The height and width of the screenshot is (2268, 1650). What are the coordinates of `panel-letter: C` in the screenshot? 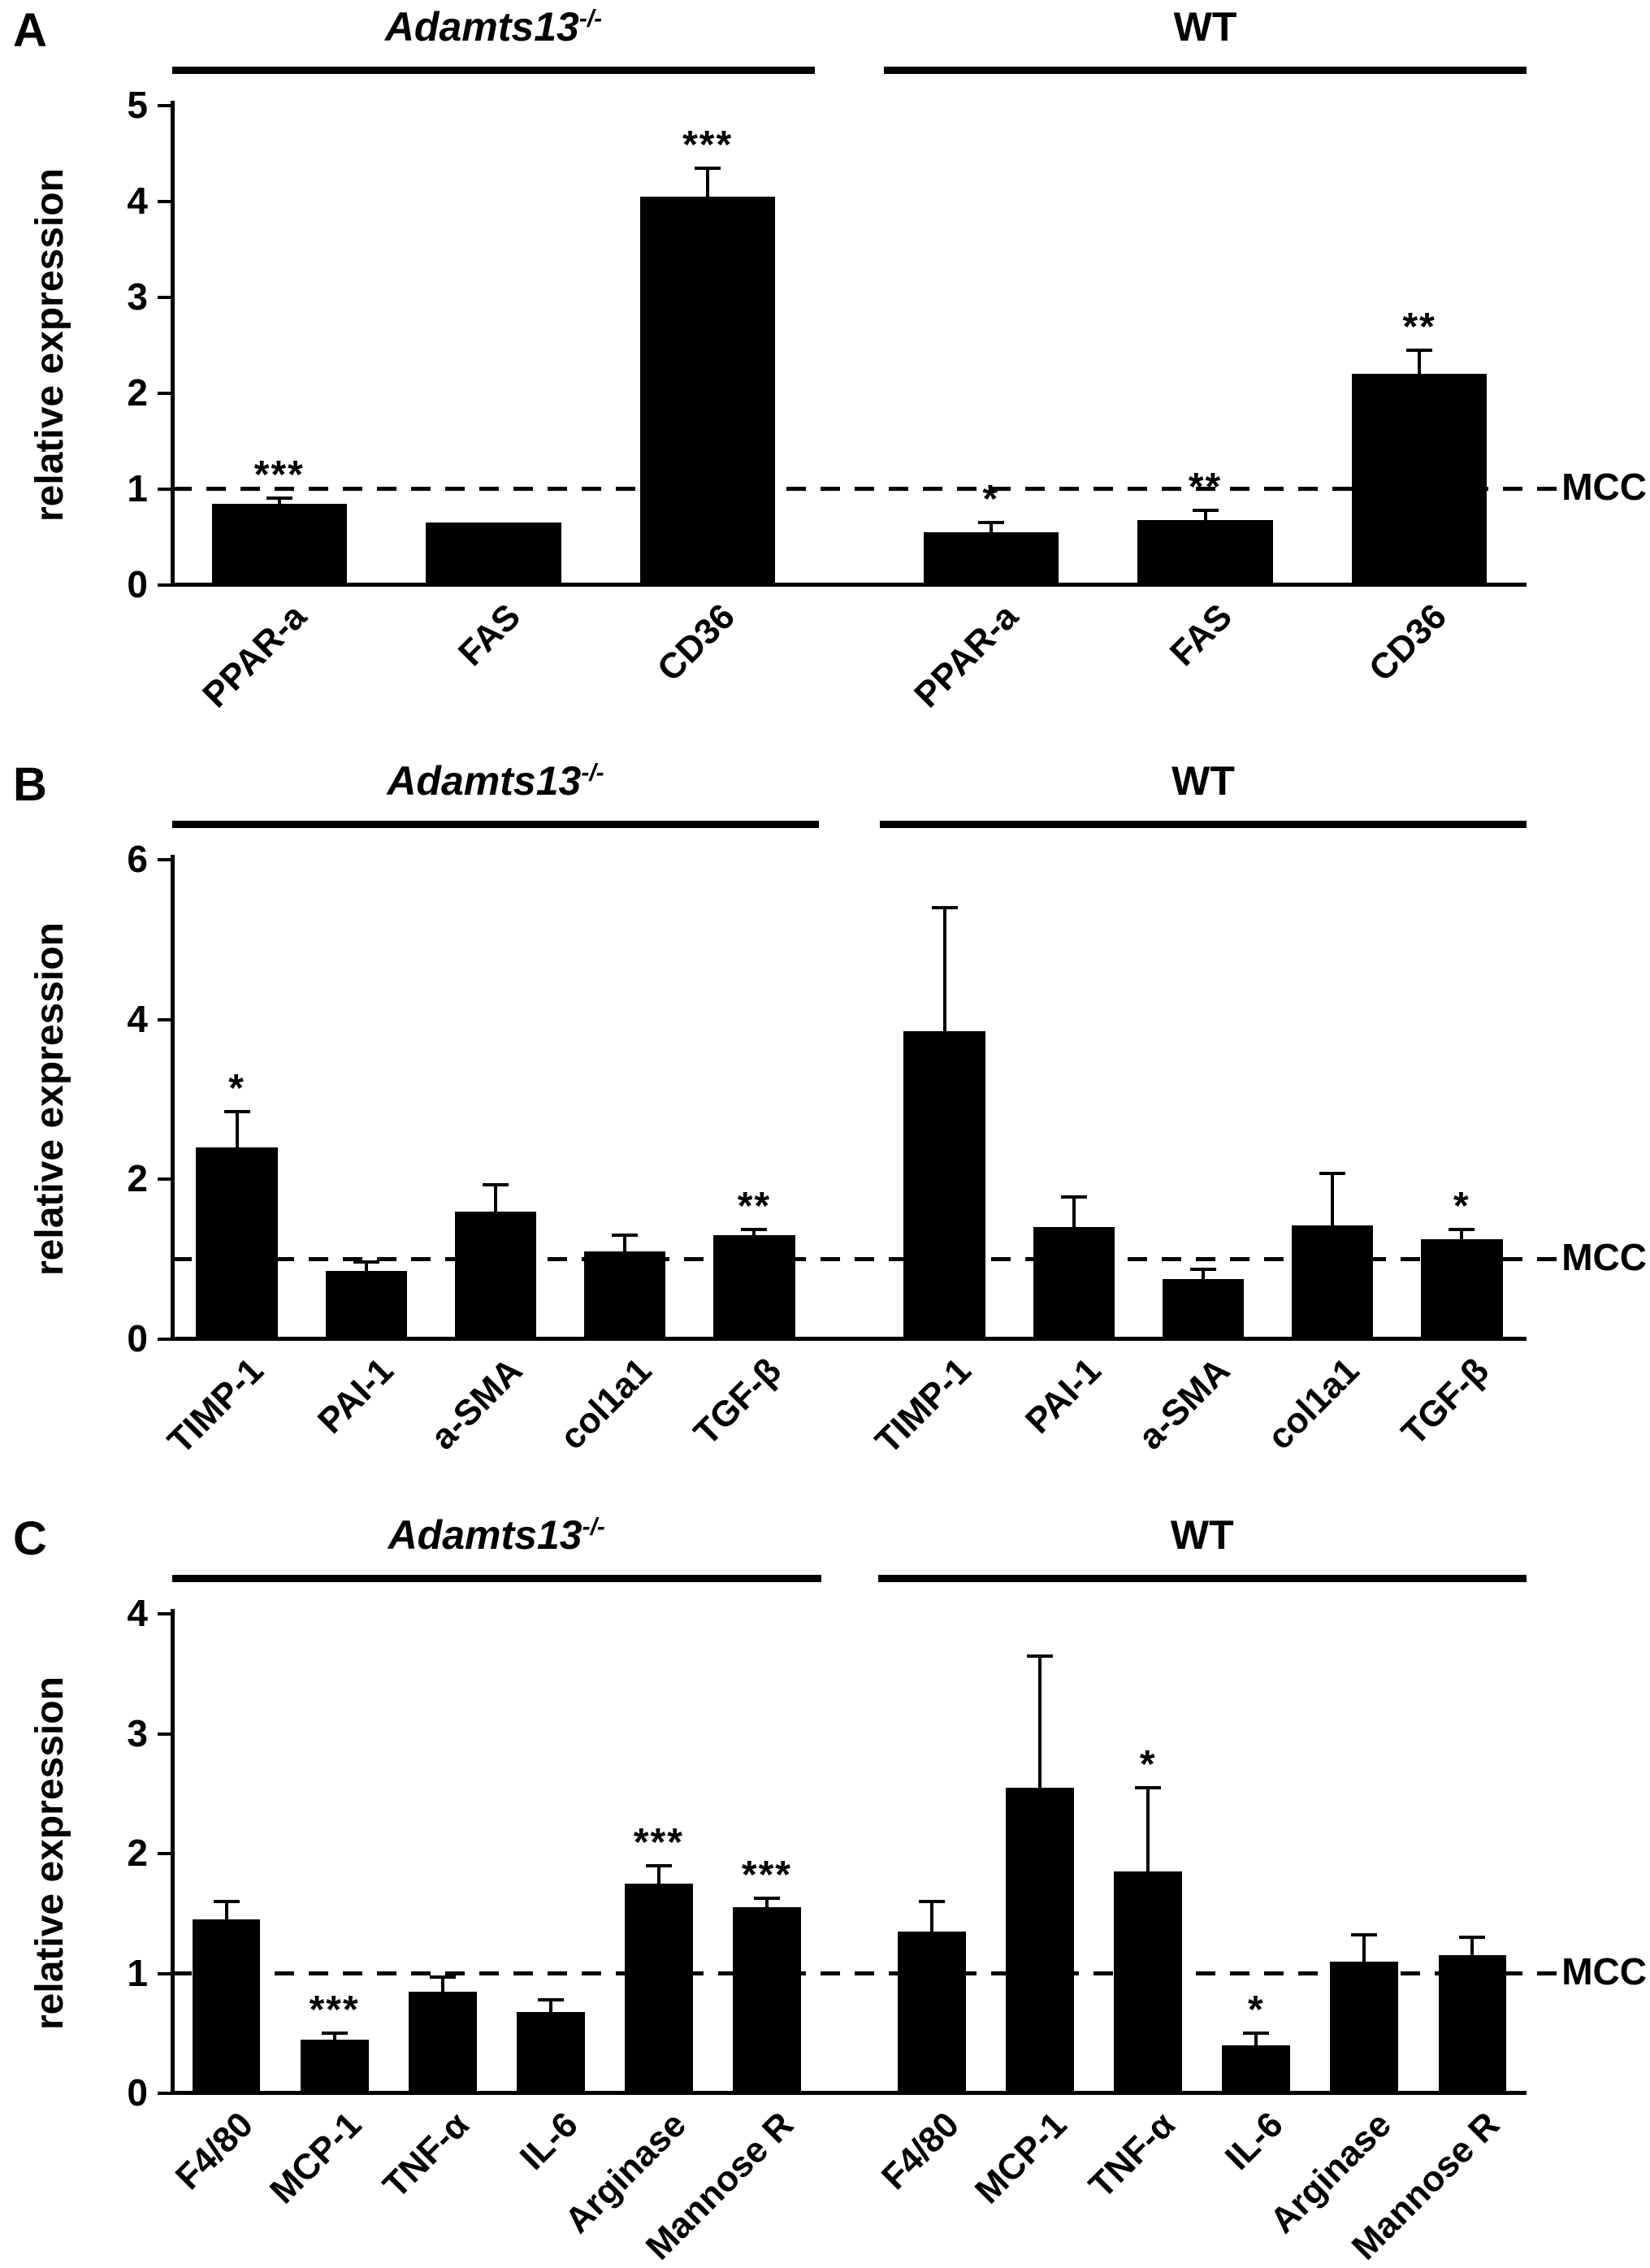 It's located at (30, 1538).